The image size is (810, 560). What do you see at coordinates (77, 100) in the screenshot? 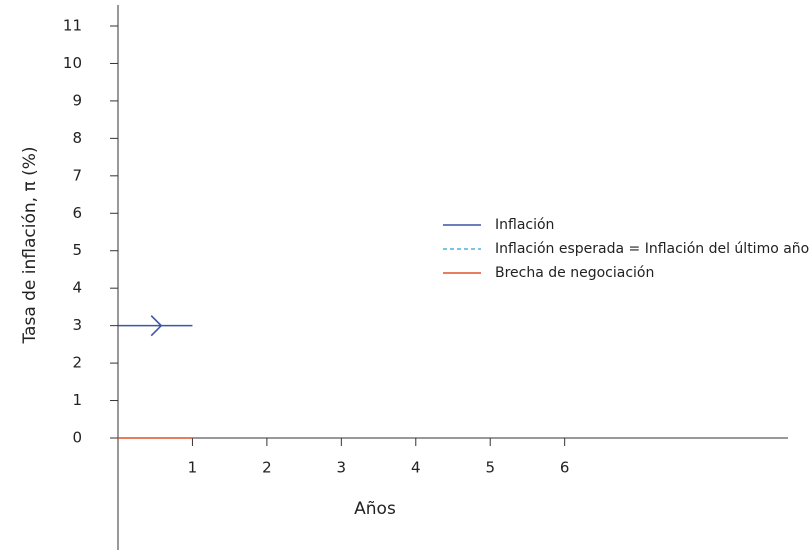
I see `y-tick-label: 9` at bounding box center [77, 100].